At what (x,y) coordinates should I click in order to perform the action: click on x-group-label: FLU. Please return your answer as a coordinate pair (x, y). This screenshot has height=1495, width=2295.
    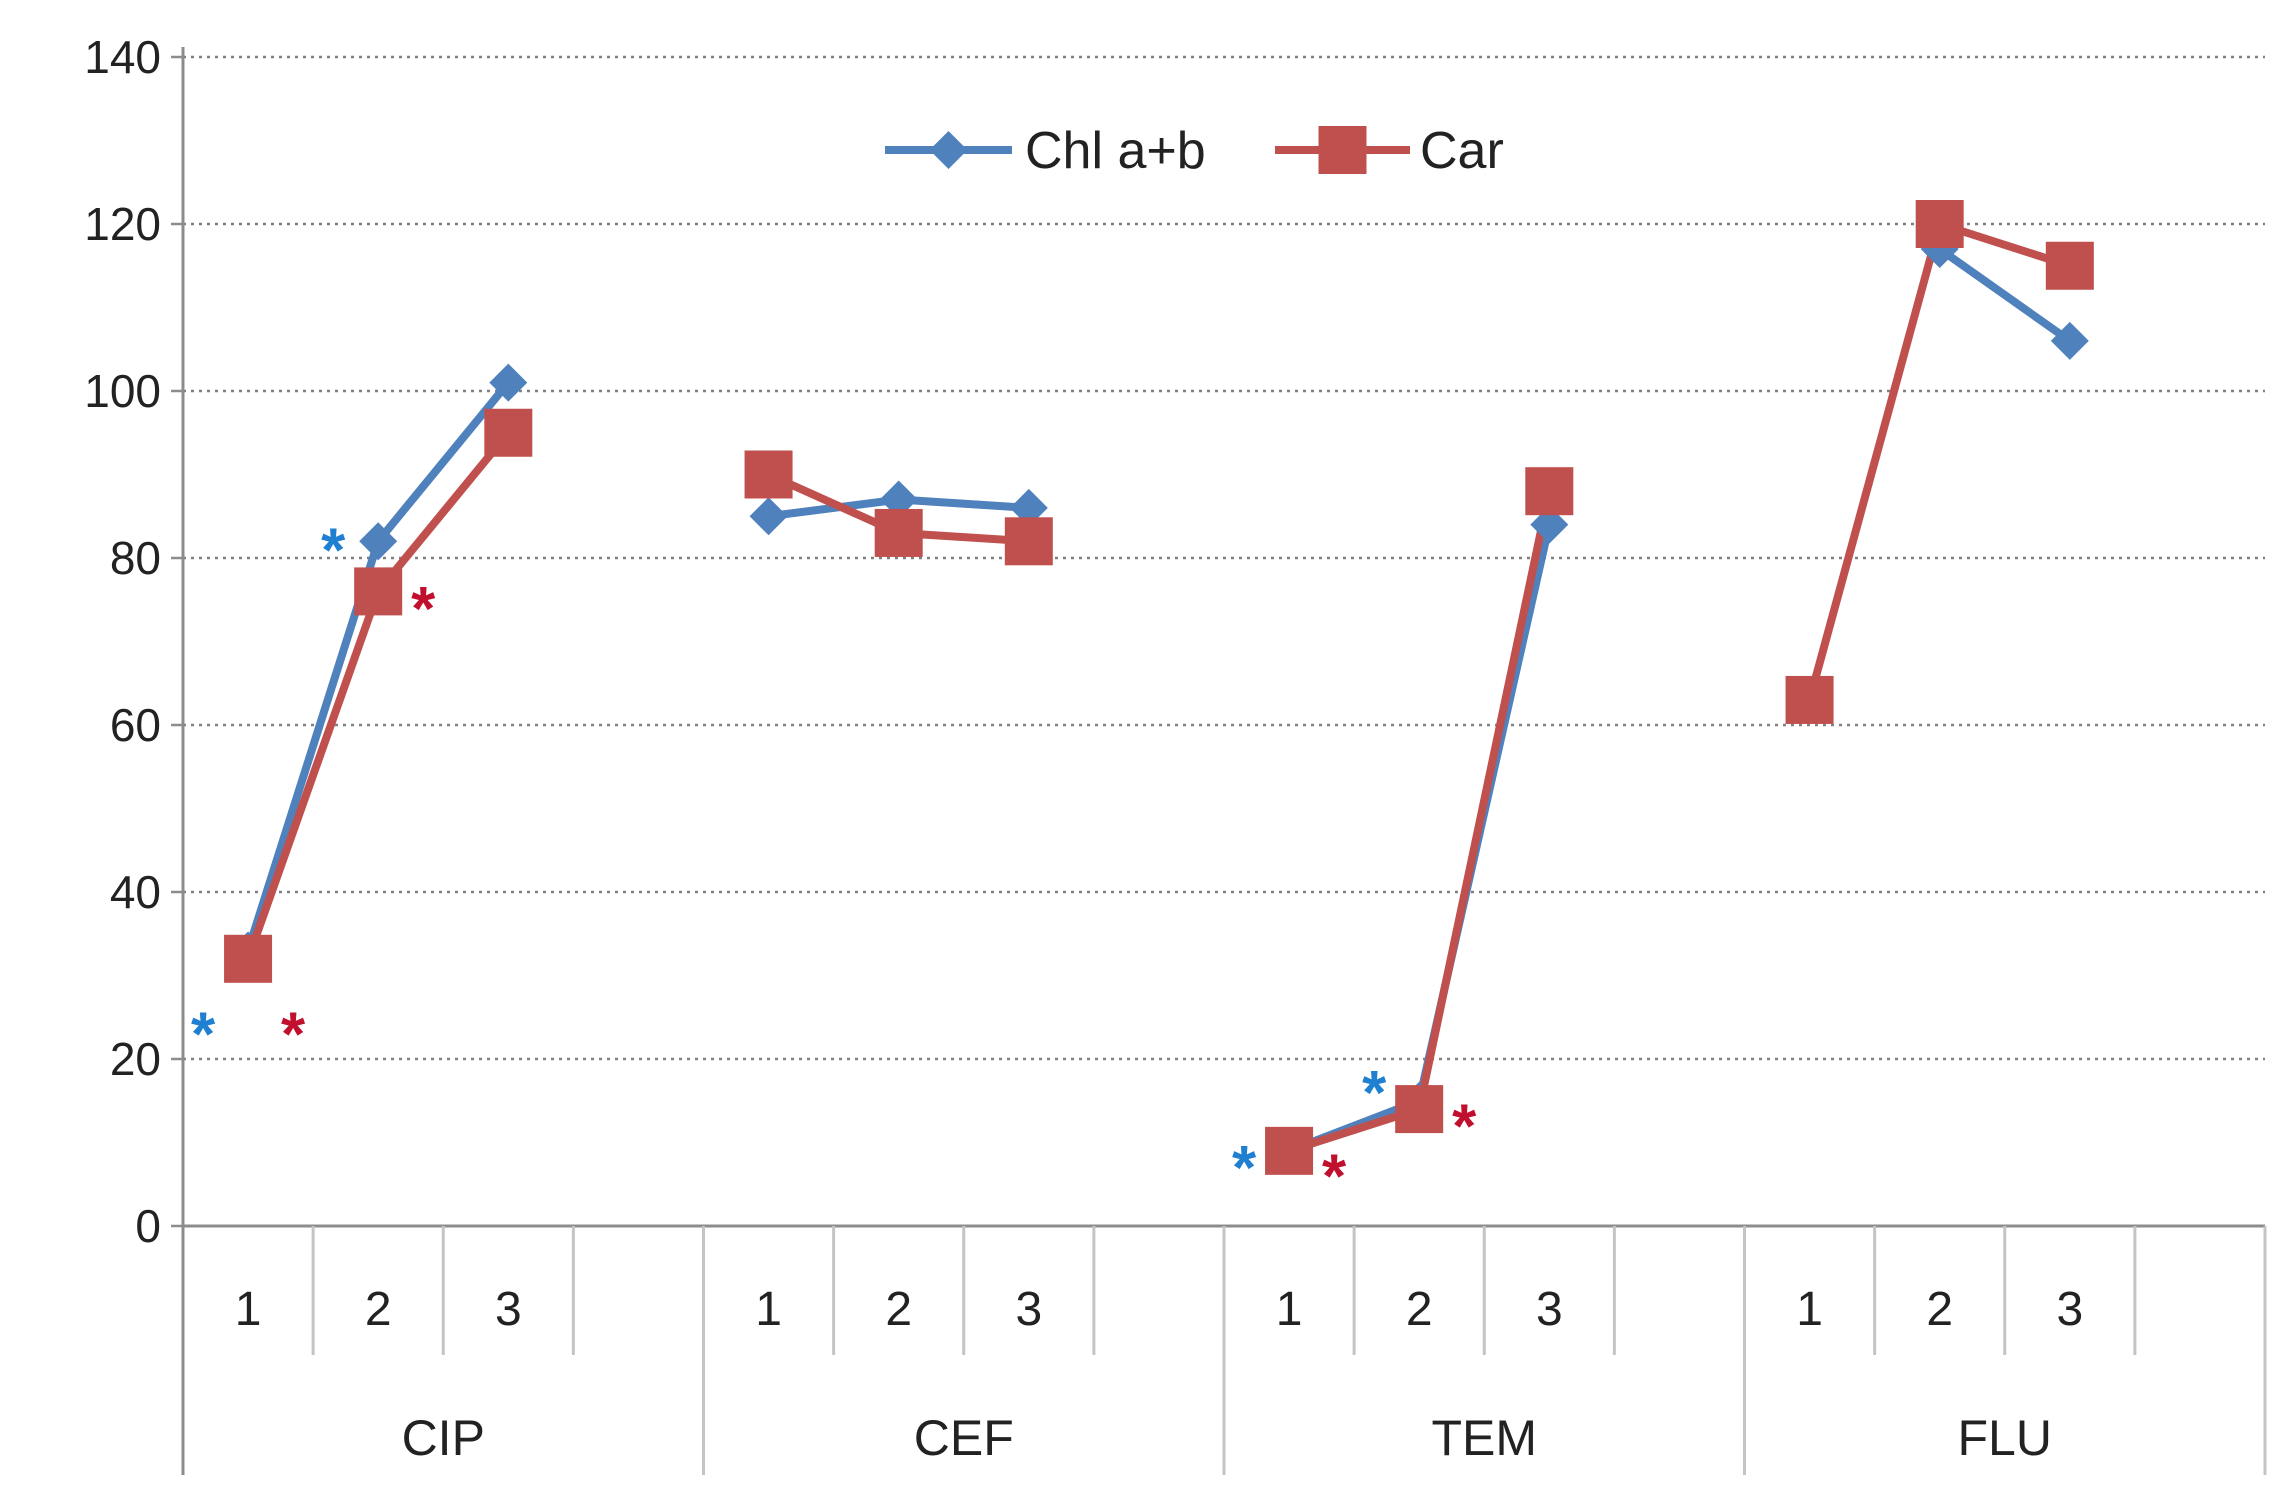
    Looking at the image, I should click on (2005, 1438).